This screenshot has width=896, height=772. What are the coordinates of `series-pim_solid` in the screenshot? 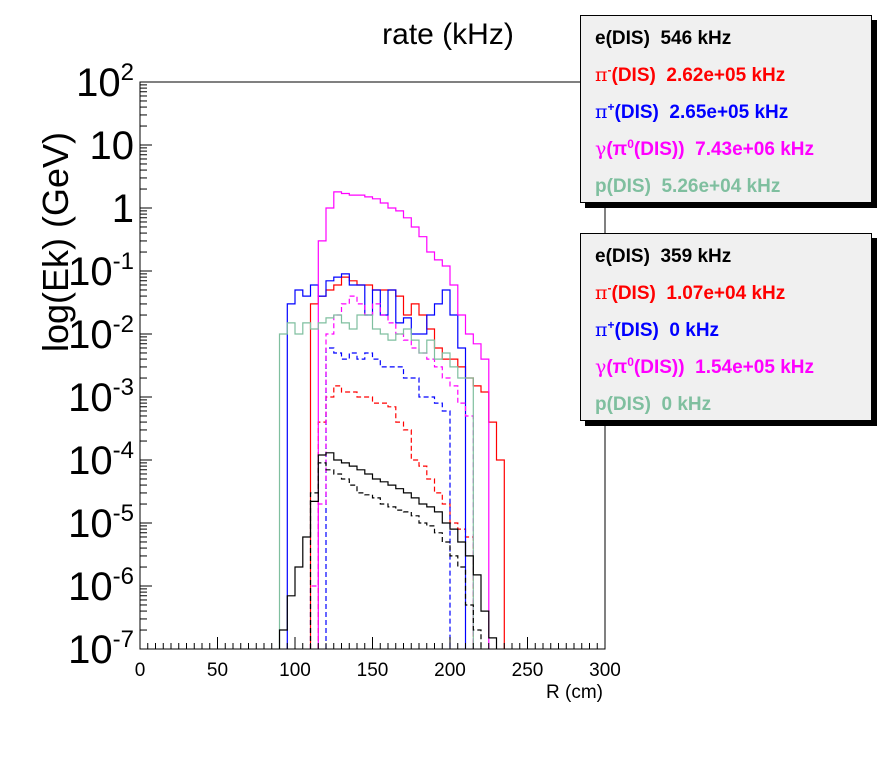 It's located at (407, 462).